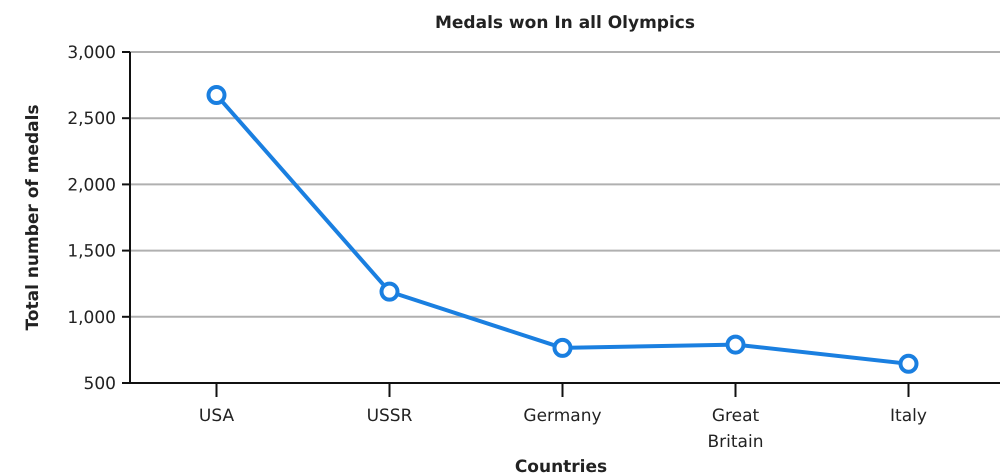  I want to click on x-tick-label: Italy, so click(908, 416).